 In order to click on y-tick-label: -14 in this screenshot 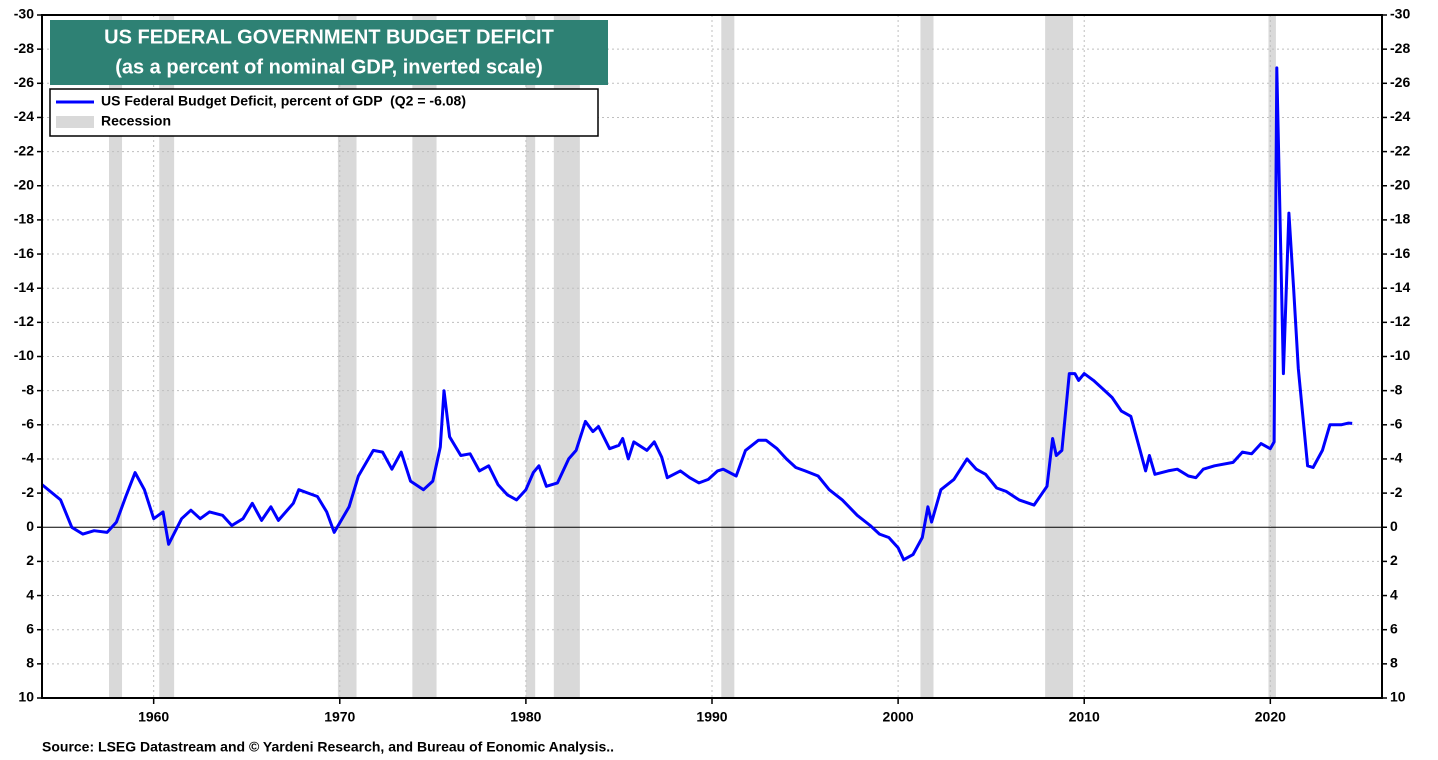, I will do `click(24, 287)`.